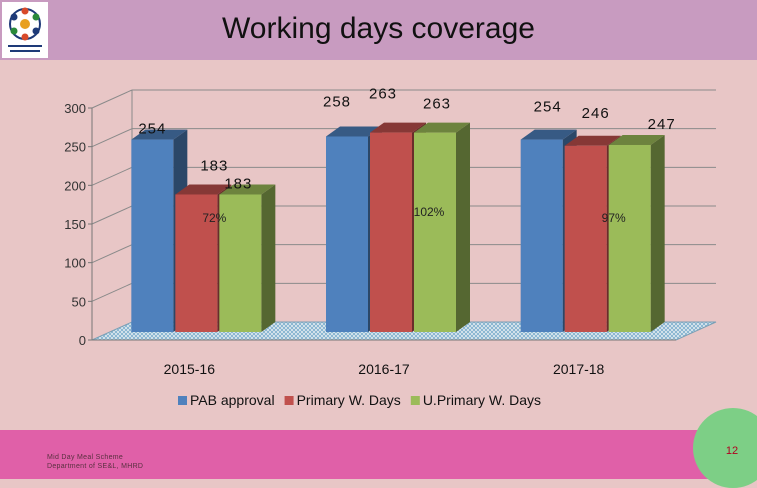 The height and width of the screenshot is (488, 757). I want to click on percent-label: 72%, so click(214, 218).